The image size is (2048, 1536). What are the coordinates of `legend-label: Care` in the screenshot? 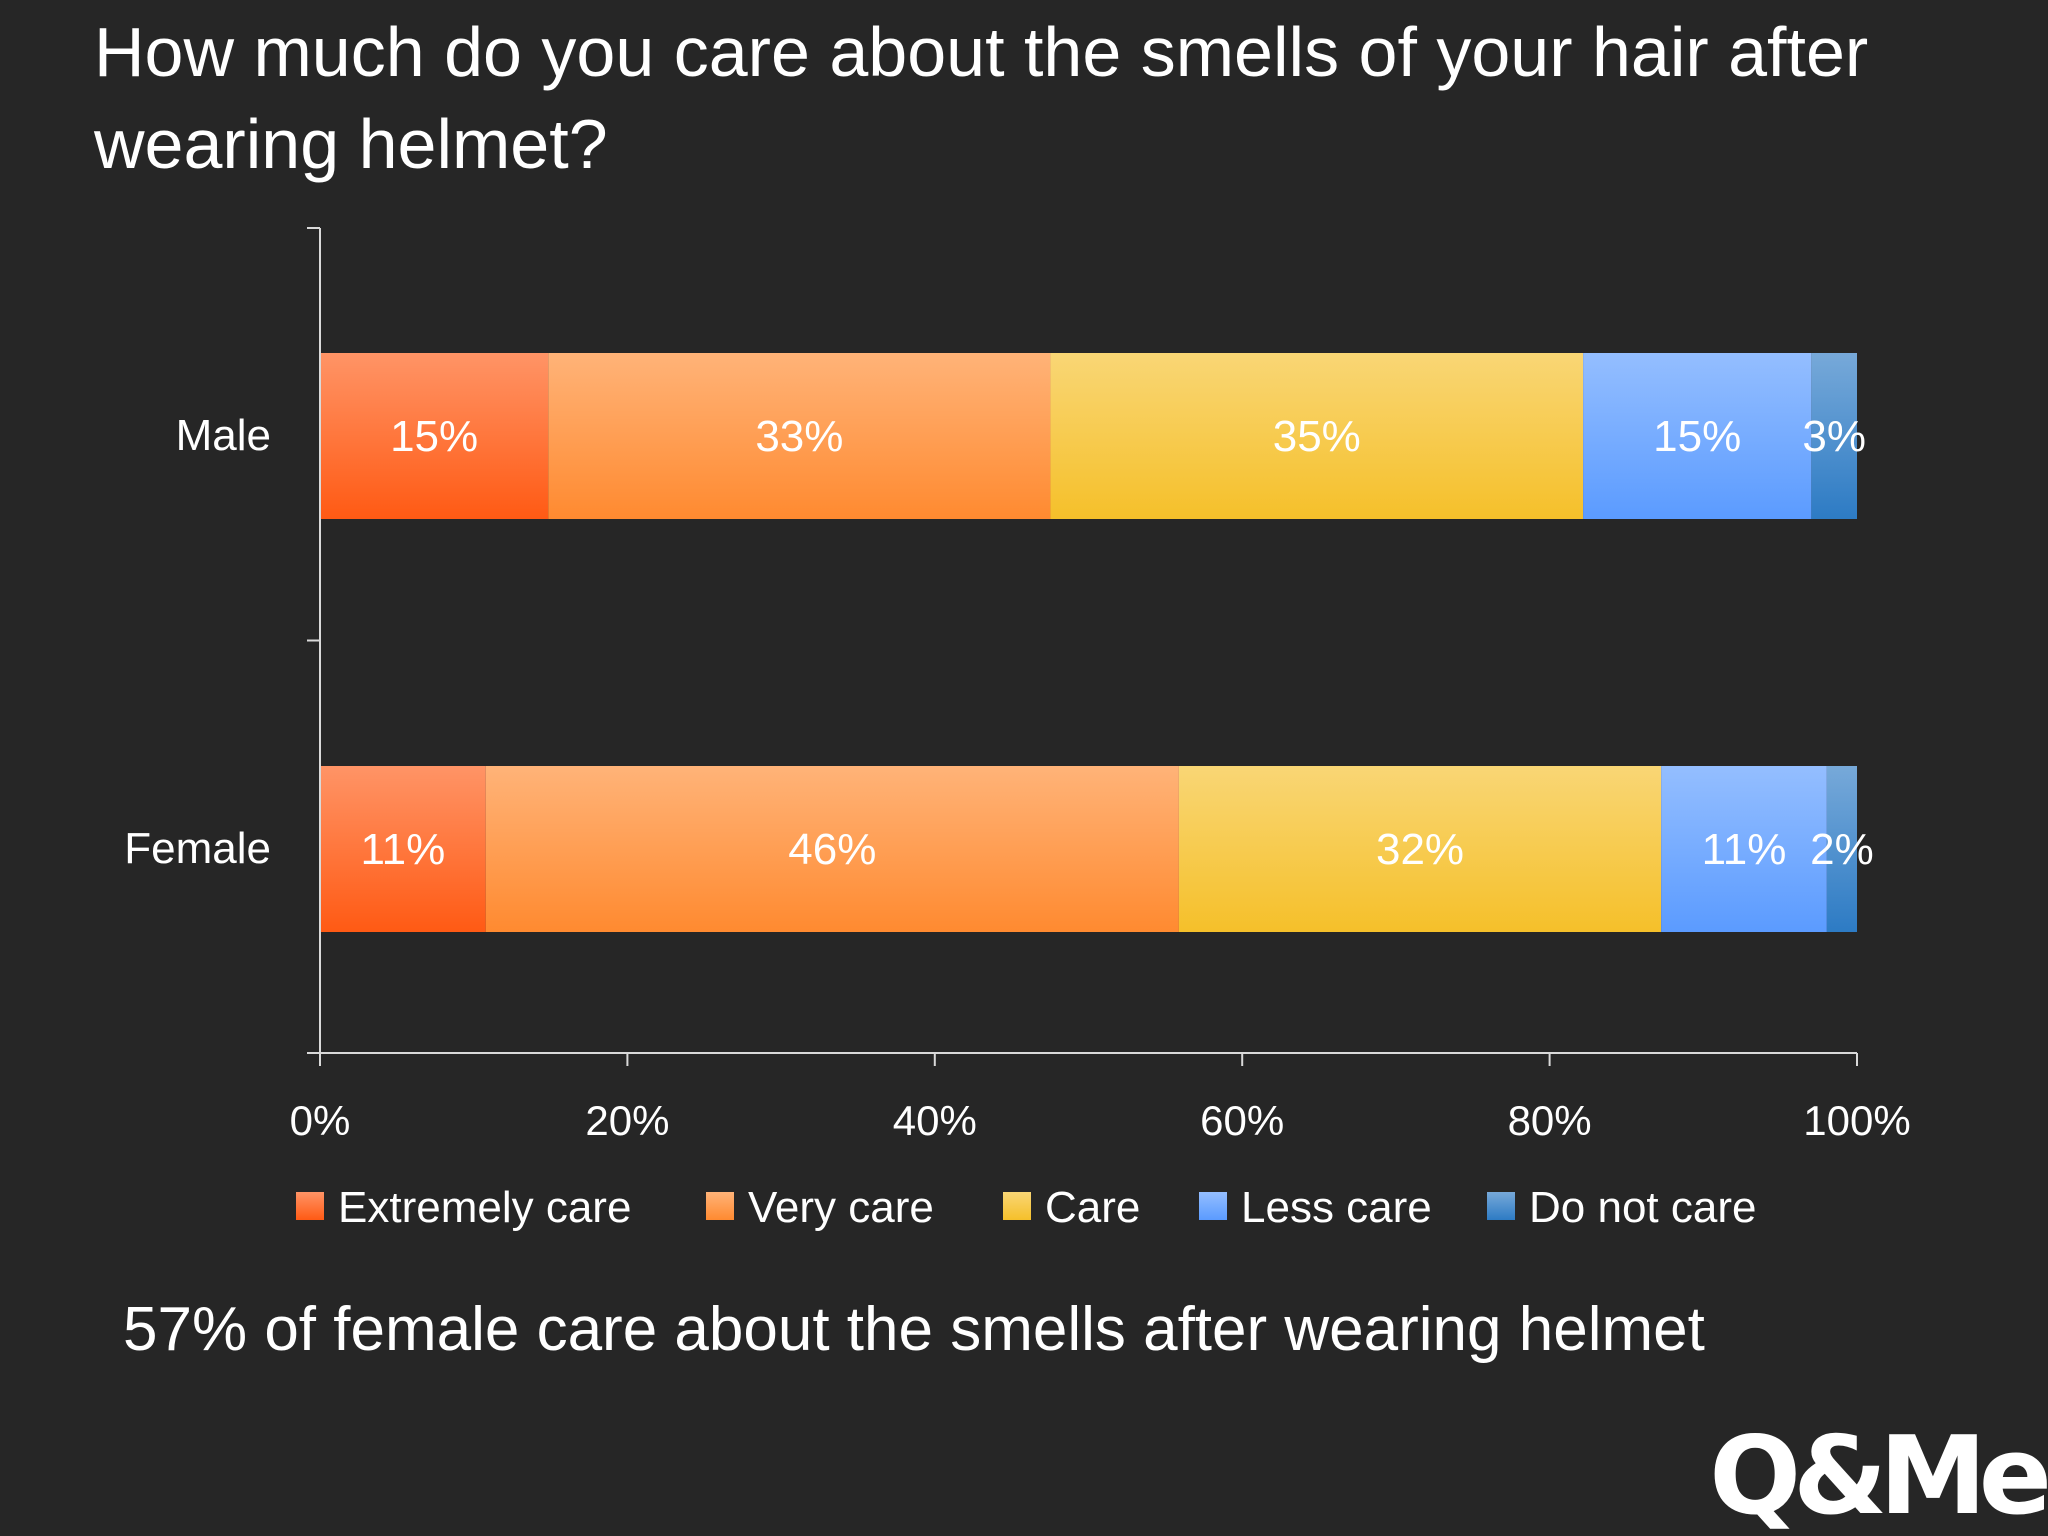 It's located at (1092, 1207).